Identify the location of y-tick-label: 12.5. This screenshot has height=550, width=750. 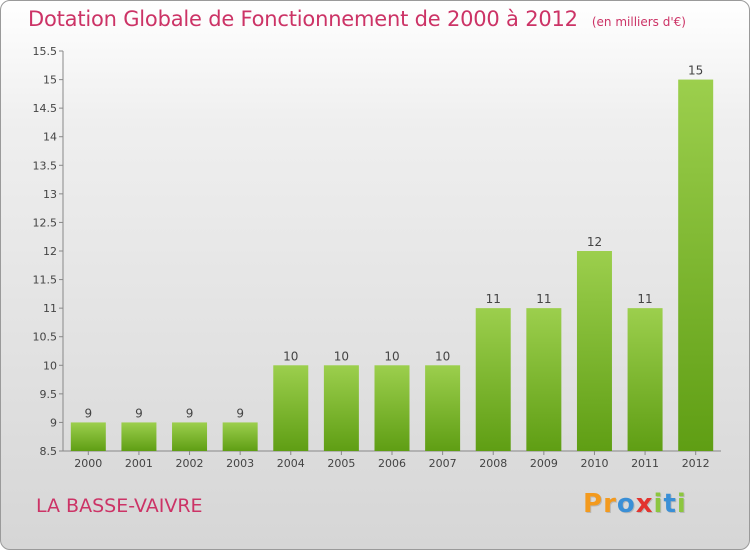
(45, 222).